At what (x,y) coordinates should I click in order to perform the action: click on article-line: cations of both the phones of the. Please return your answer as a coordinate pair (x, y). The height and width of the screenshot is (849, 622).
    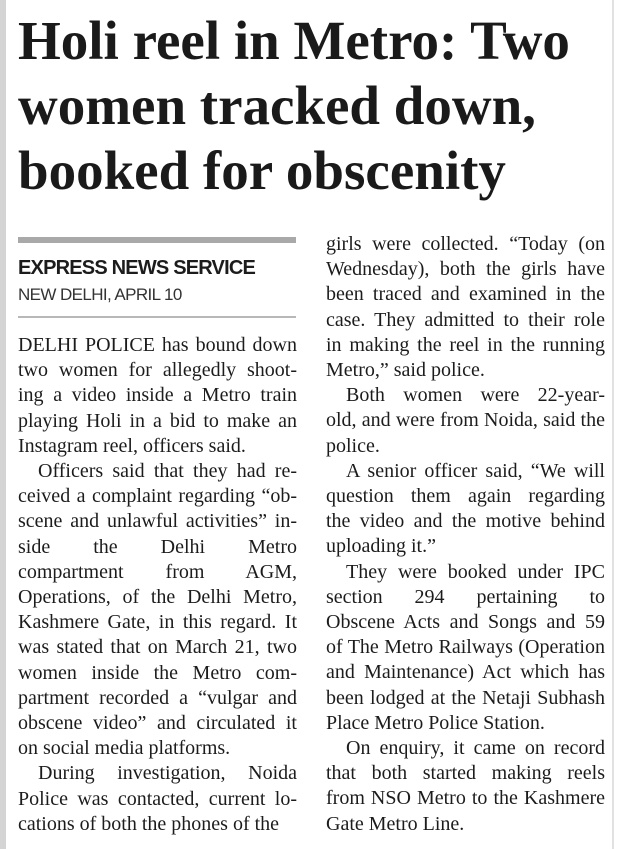
    Looking at the image, I should click on (149, 823).